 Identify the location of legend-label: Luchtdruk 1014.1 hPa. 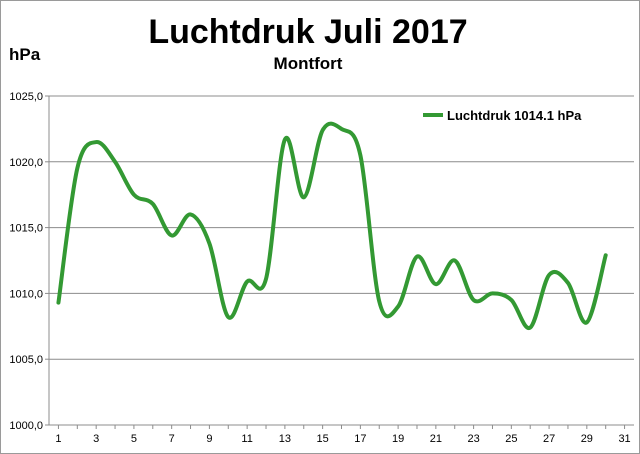
(514, 115).